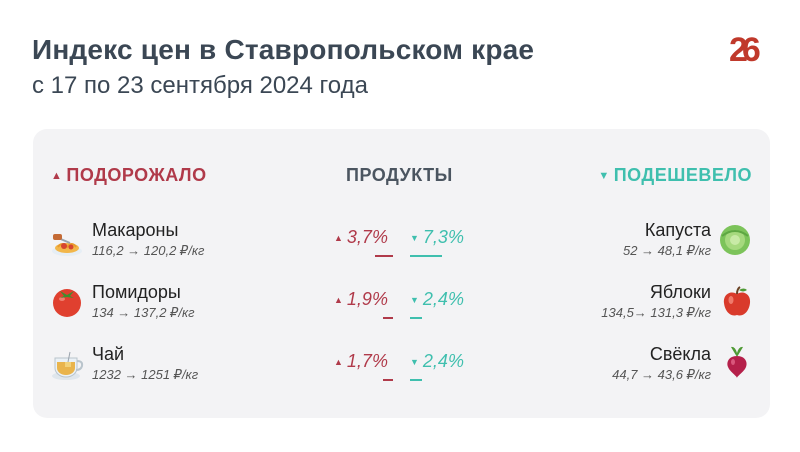 The height and width of the screenshot is (452, 800). Describe the element at coordinates (283, 49) in the screenshot. I see `page-title: Индекс цен в Ставропольском крае` at that location.